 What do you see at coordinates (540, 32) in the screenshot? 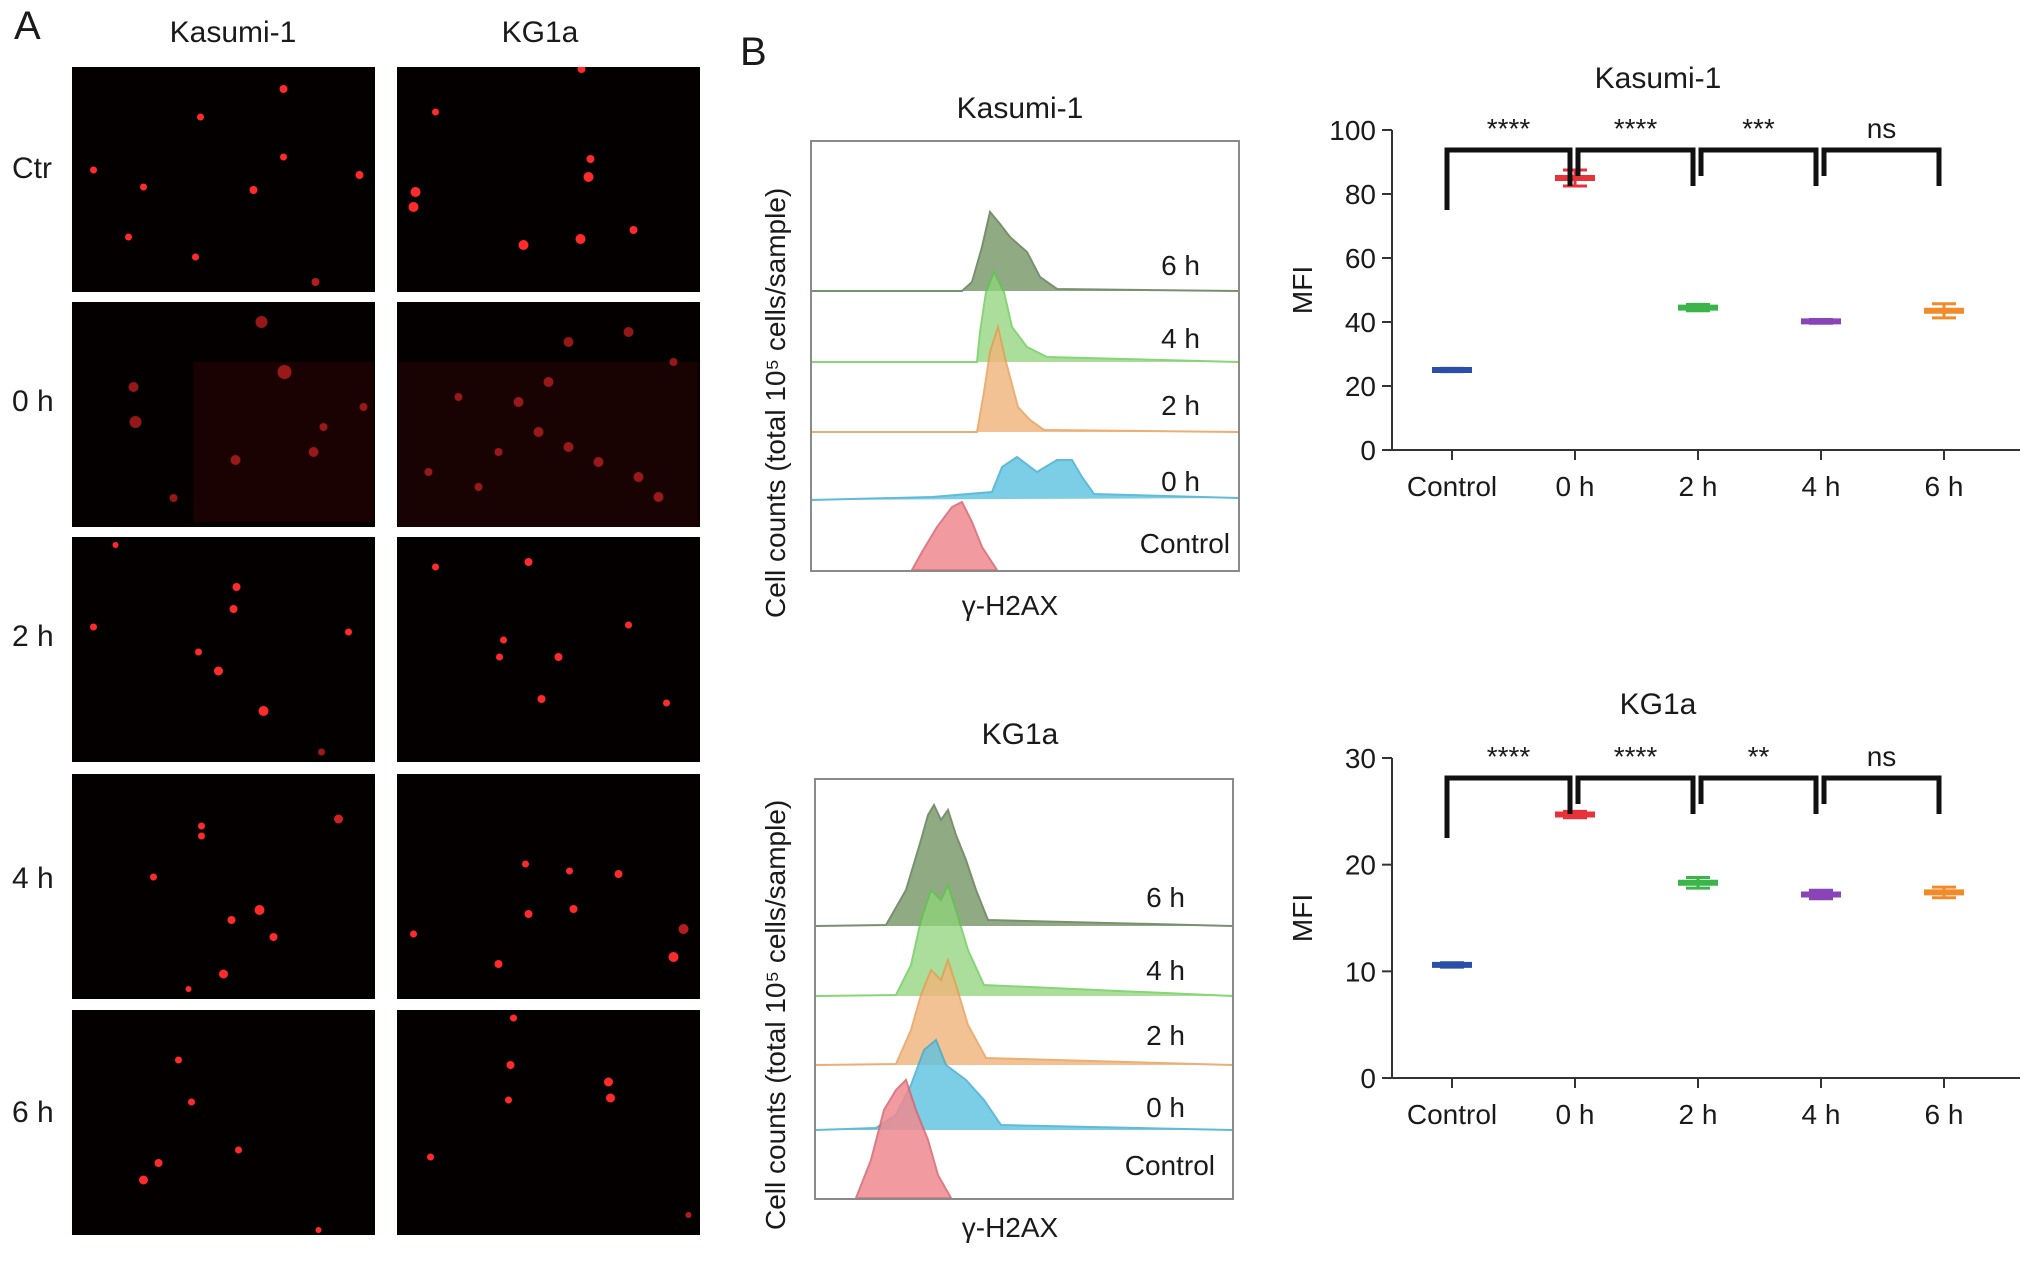
I see `column-header-kg1a: KG1a` at bounding box center [540, 32].